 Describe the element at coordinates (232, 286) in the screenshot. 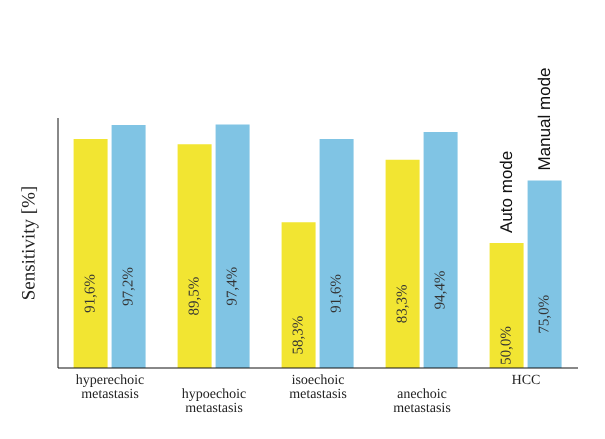

I see `data-label: 97,4%` at that location.